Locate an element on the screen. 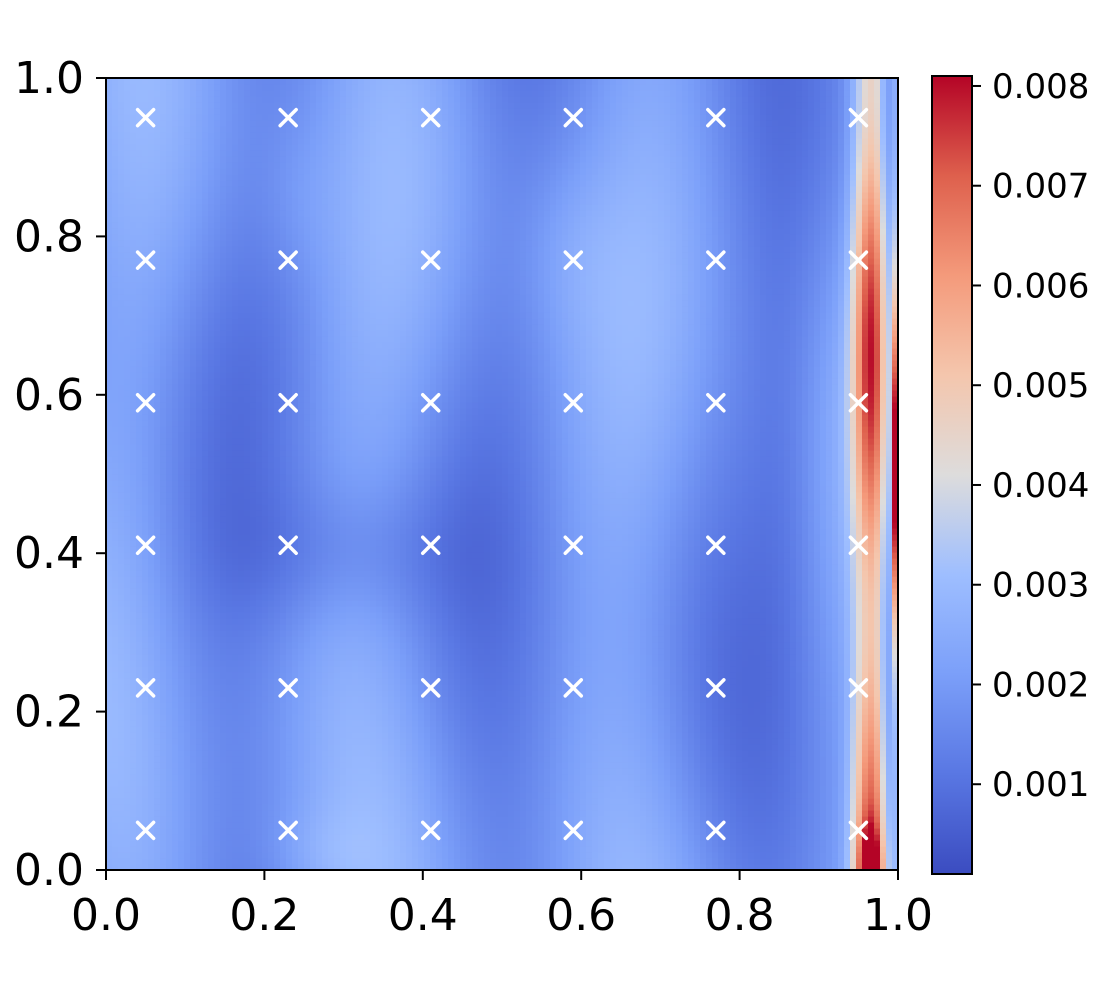 The image size is (1100, 1000). x-tick-label: 0.4 is located at coordinates (423, 915).